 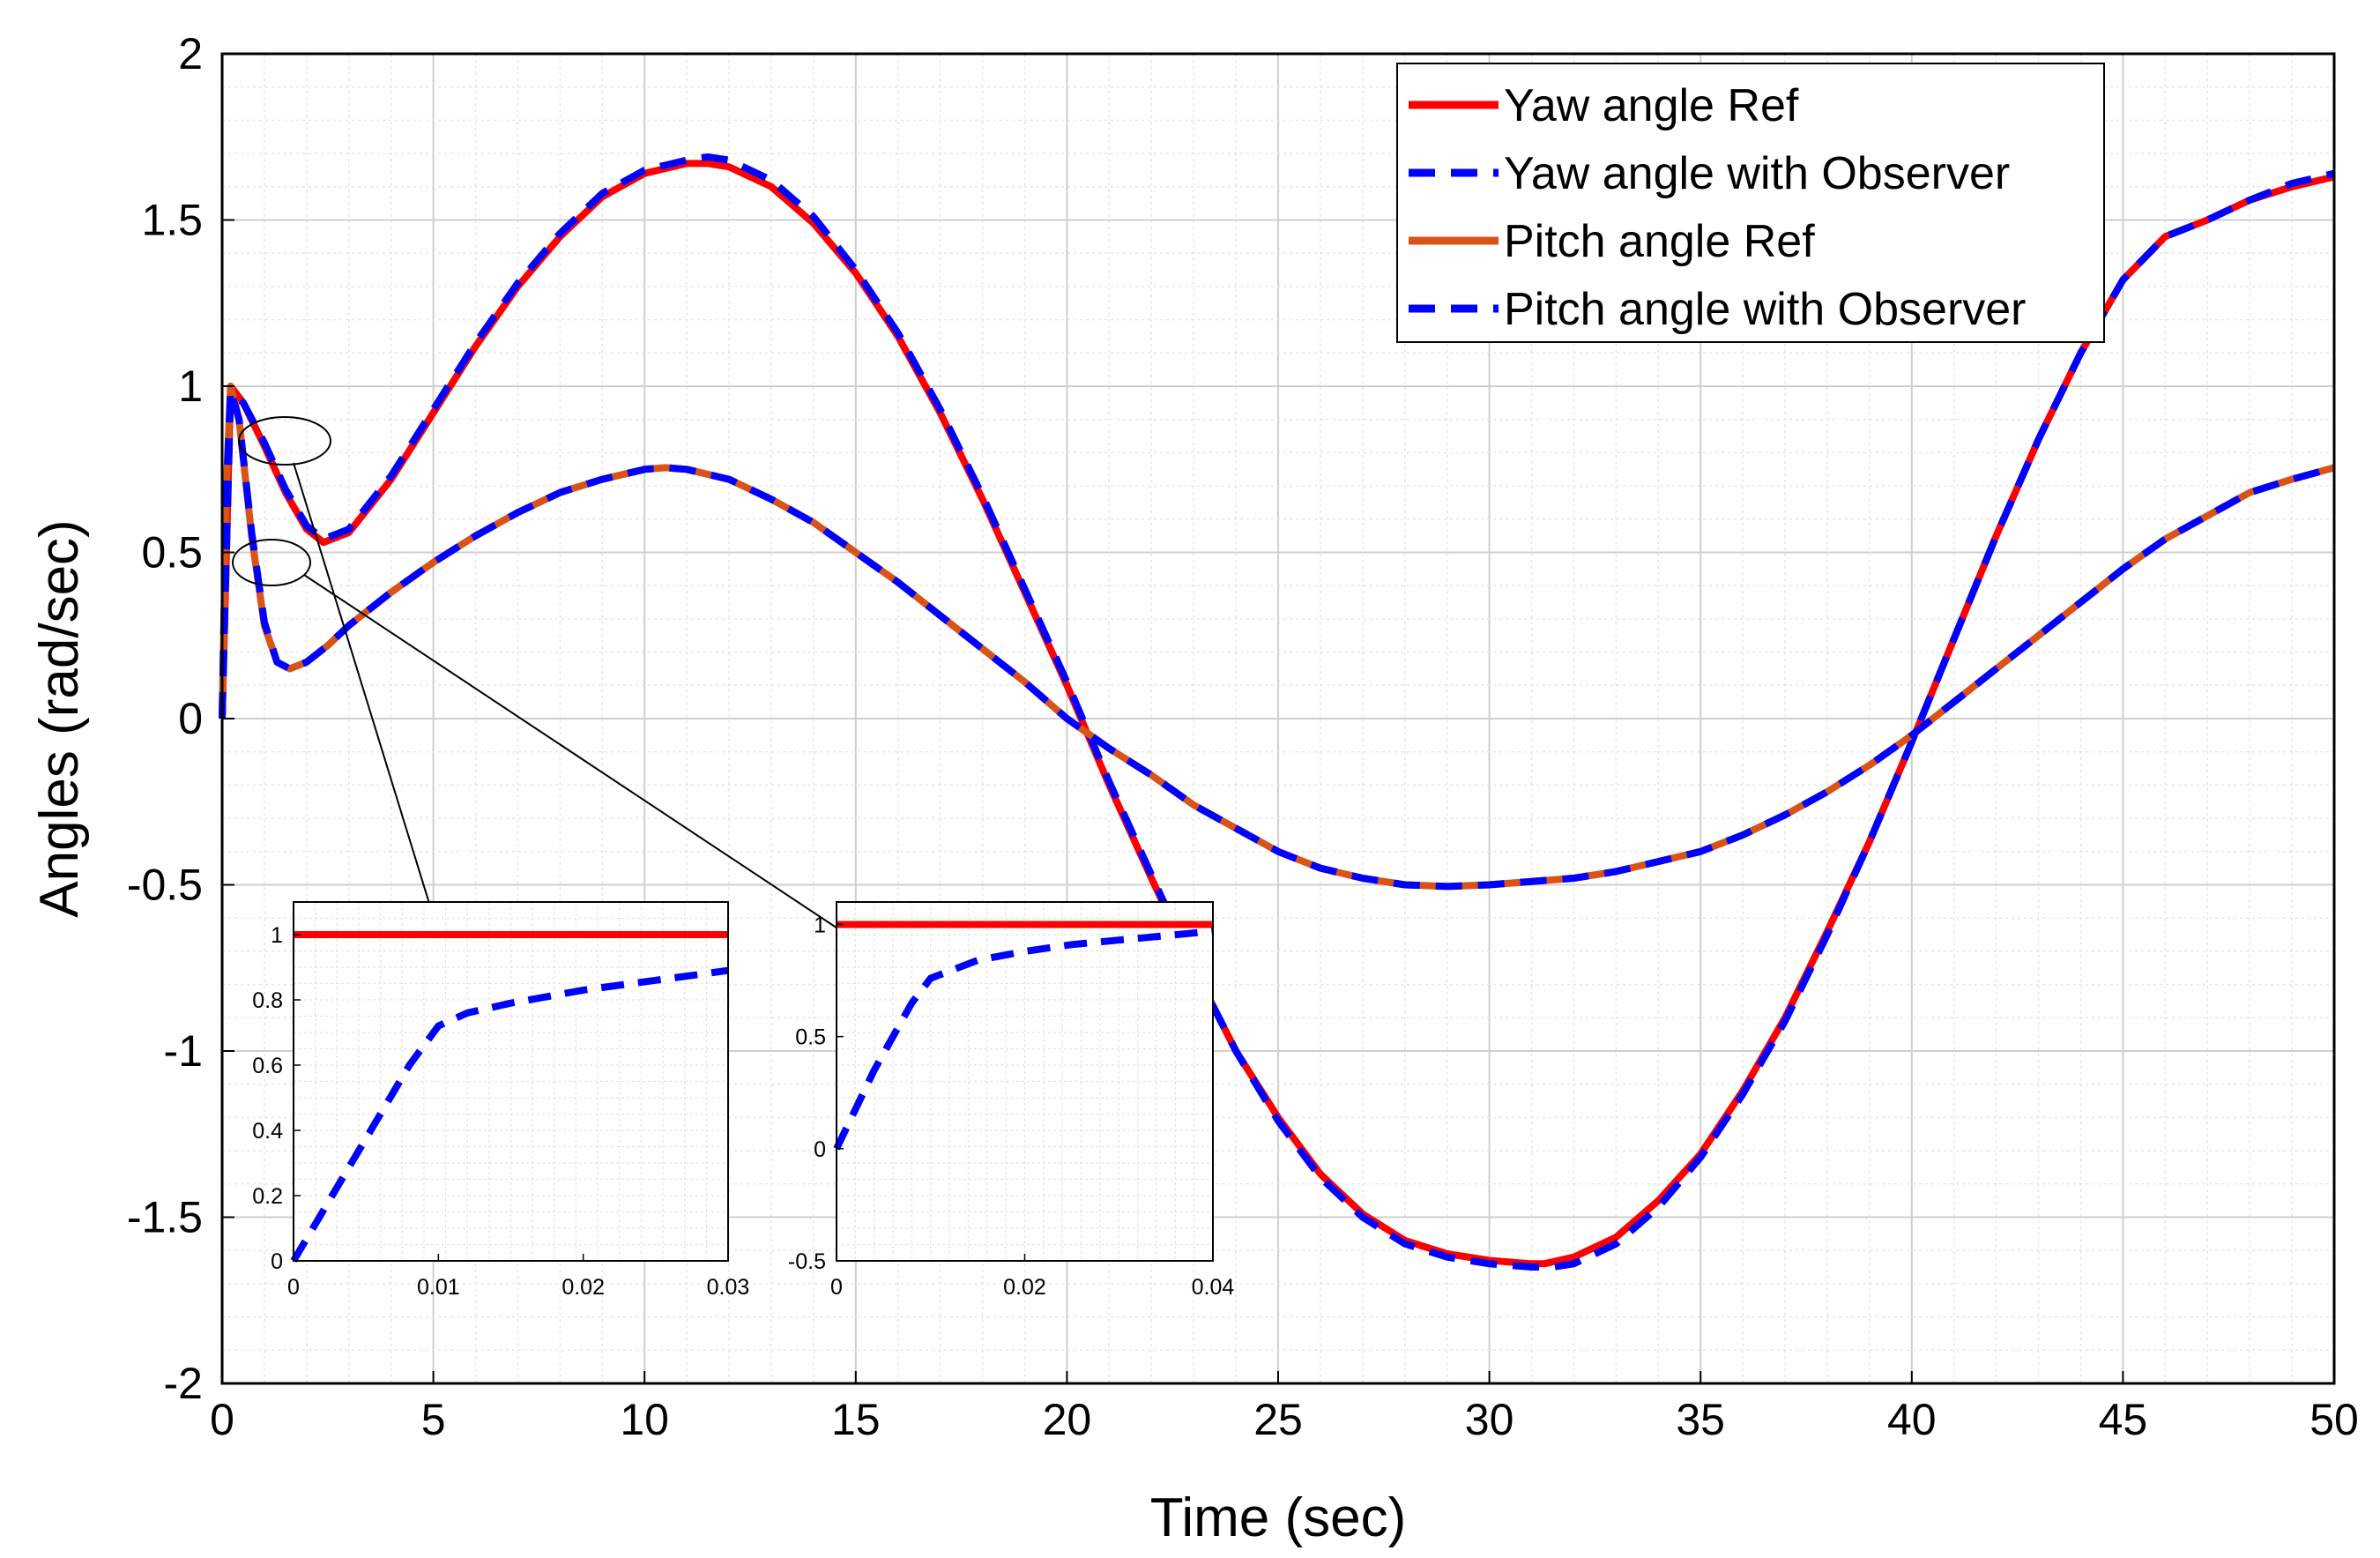 What do you see at coordinates (165, 885) in the screenshot?
I see `y-tick-label: -0.5` at bounding box center [165, 885].